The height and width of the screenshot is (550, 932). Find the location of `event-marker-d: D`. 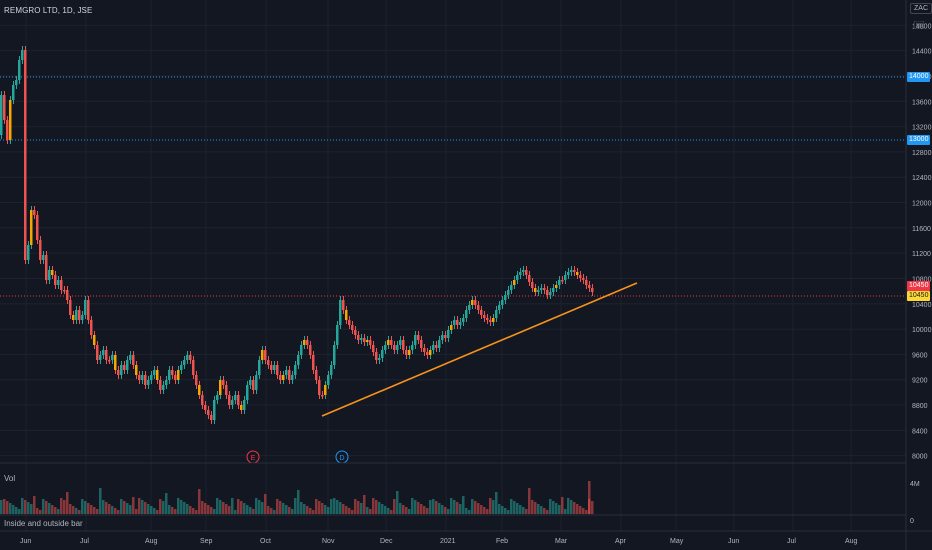

event-marker-d: D is located at coordinates (342, 457).